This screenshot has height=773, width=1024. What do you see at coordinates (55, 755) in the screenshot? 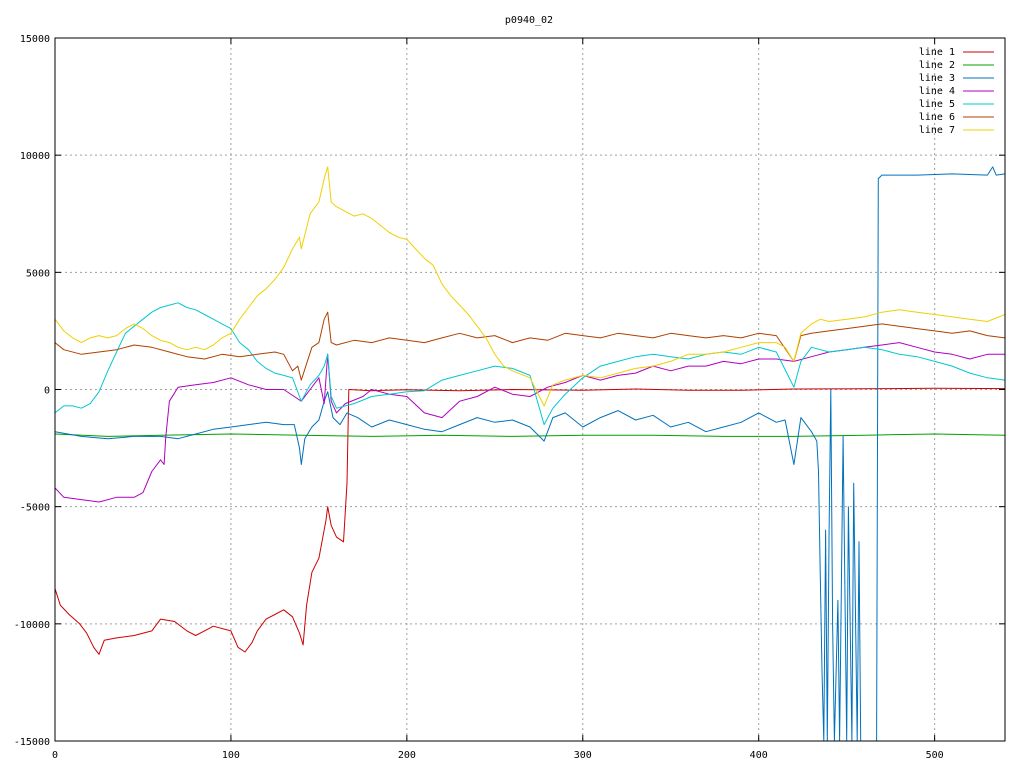
I see `x-tick-label-0: 0` at bounding box center [55, 755].